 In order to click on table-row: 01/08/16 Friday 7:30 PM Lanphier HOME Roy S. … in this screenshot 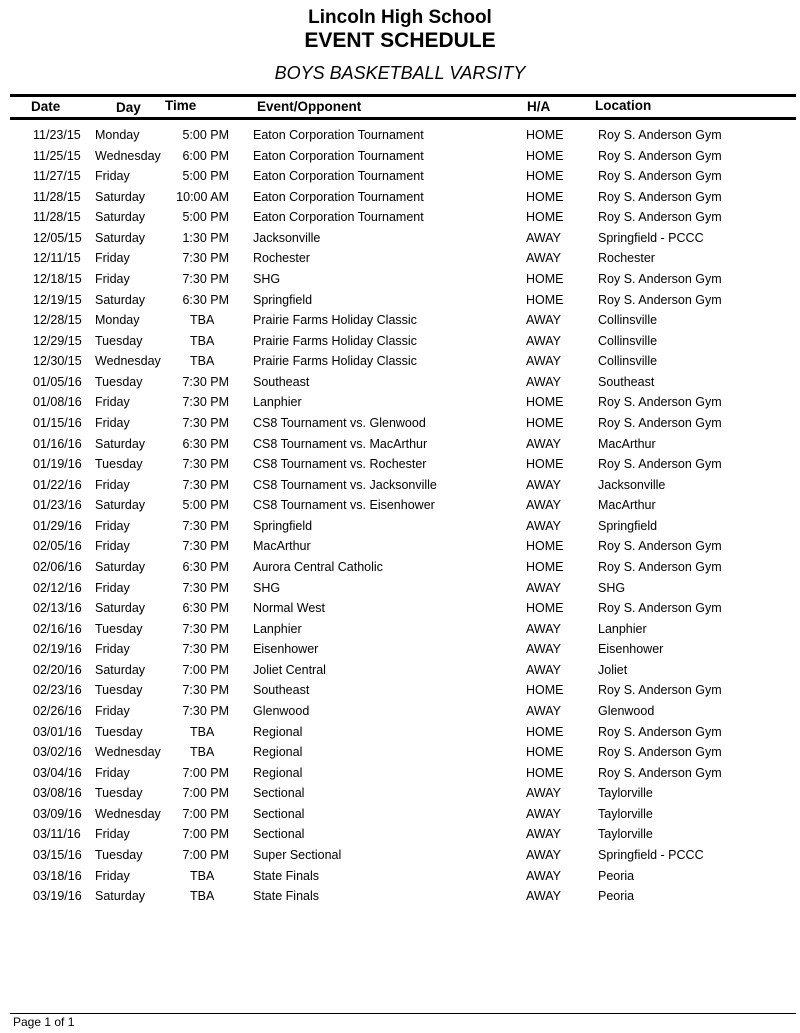, I will do `click(400, 405)`.